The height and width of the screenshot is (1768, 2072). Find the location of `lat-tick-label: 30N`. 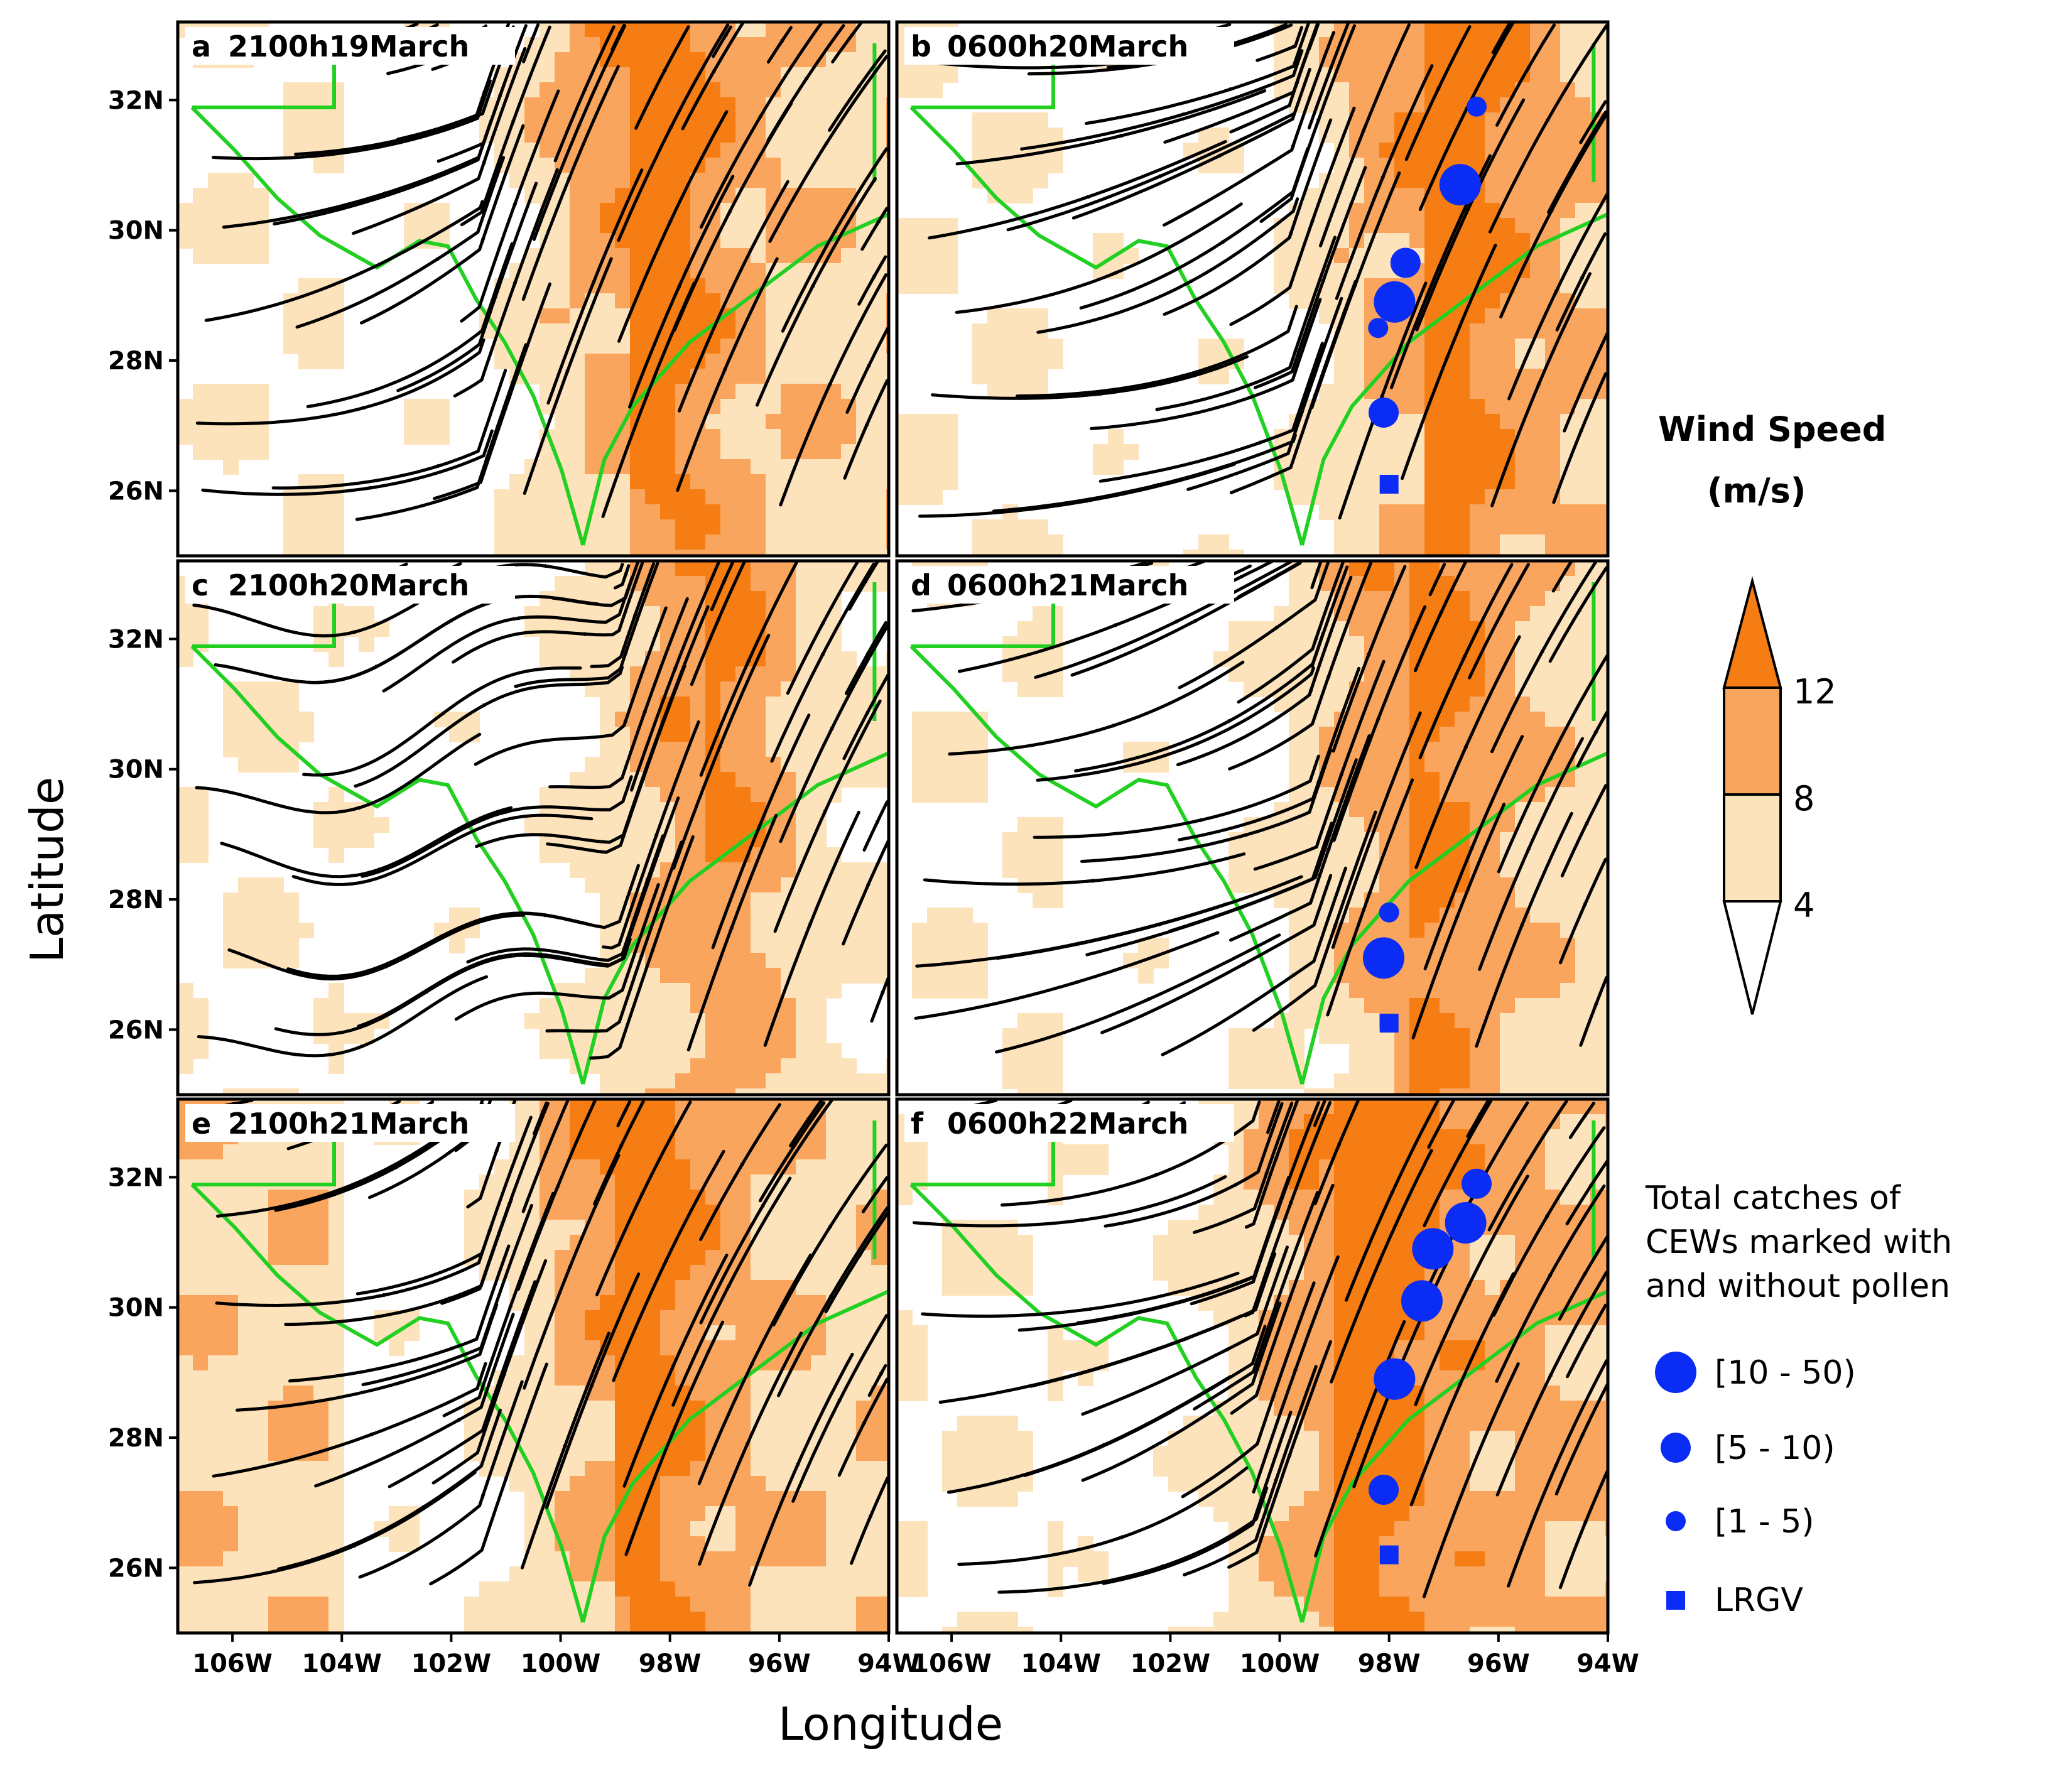

lat-tick-label: 30N is located at coordinates (136, 1308).